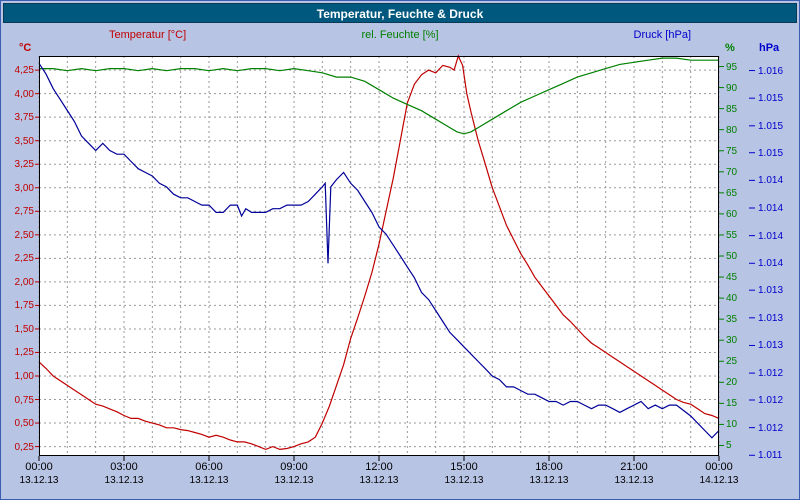  What do you see at coordinates (770, 456) in the screenshot?
I see `axis-tick-label: 1.011` at bounding box center [770, 456].